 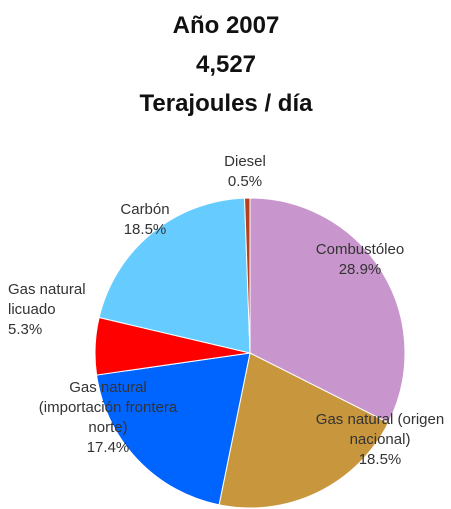 What do you see at coordinates (360, 269) in the screenshot?
I see `value-label: 28.9%` at bounding box center [360, 269].